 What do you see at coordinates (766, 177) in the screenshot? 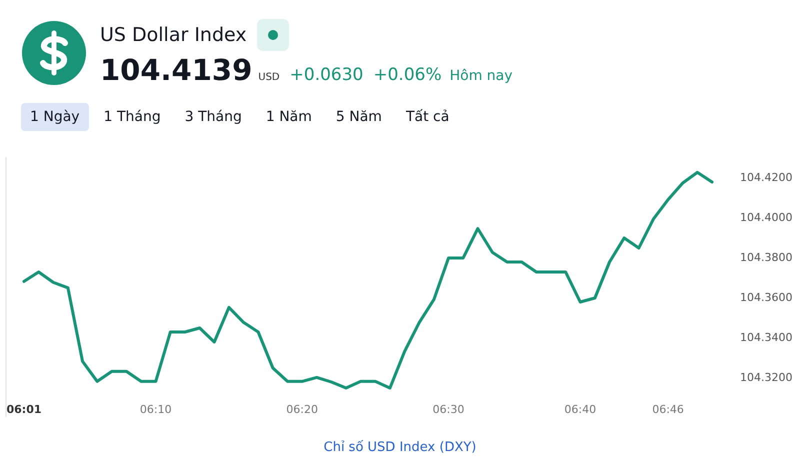
I see `y-tick-label: 104.4200` at bounding box center [766, 177].